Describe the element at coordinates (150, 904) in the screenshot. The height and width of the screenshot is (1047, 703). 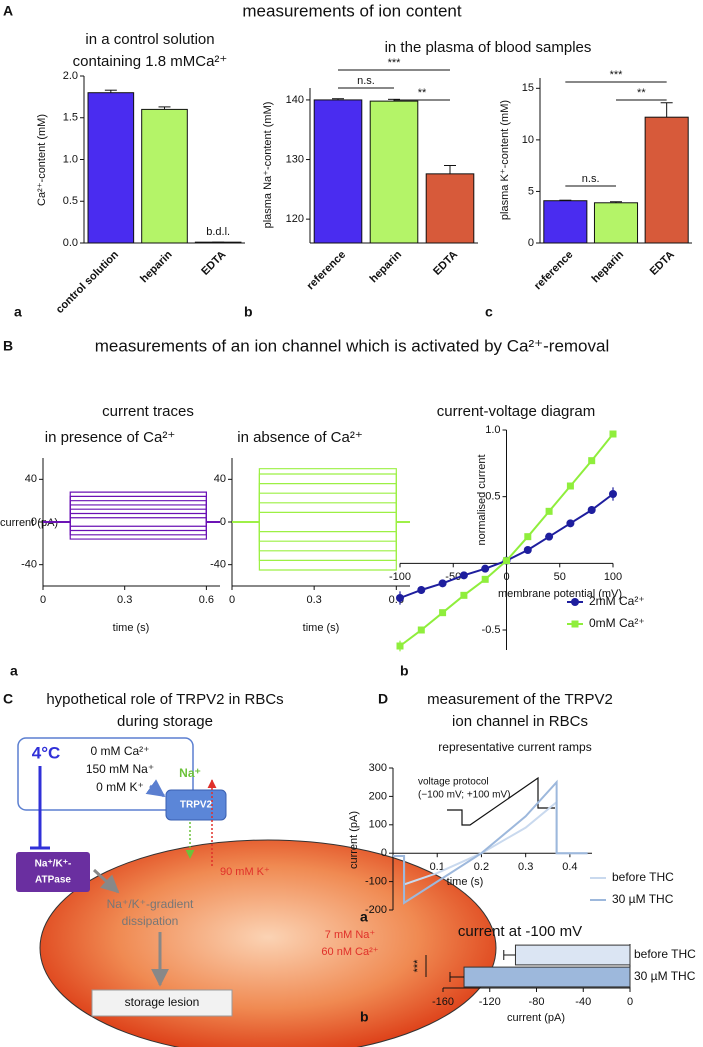
I see `process: Na⁺/K⁺-gradient` at that location.